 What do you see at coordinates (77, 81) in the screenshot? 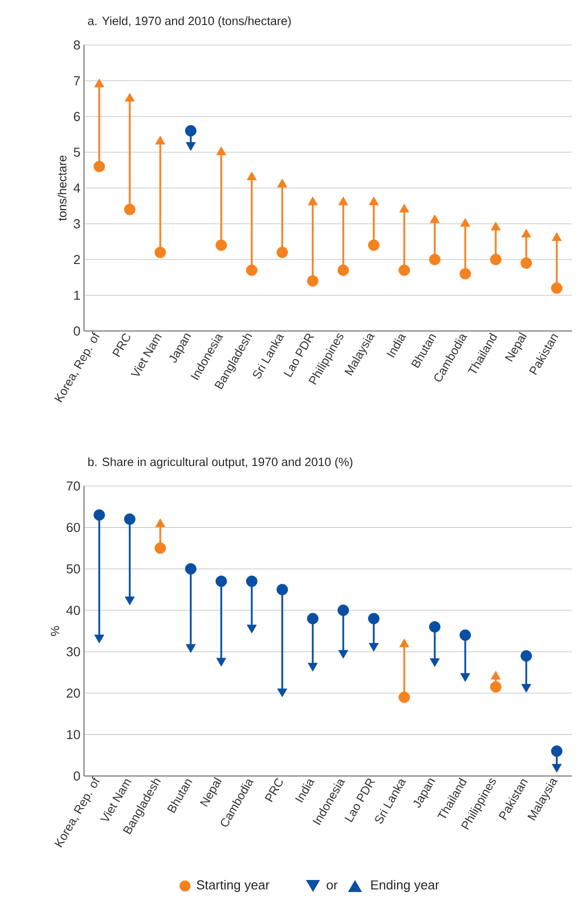
I see `y-tick-label: 7` at bounding box center [77, 81].